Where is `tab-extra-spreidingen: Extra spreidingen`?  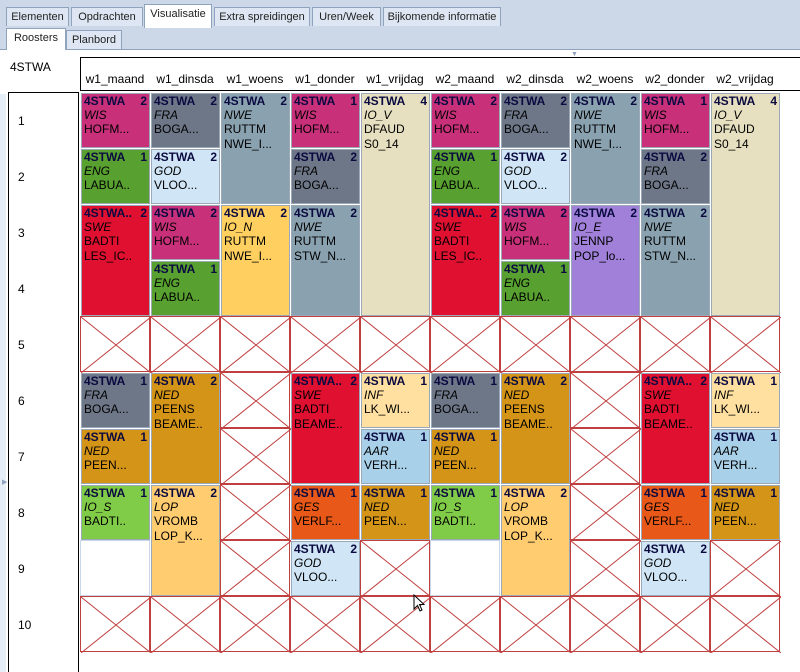
tab-extra-spreidingen: Extra spreidingen is located at coordinates (262, 16).